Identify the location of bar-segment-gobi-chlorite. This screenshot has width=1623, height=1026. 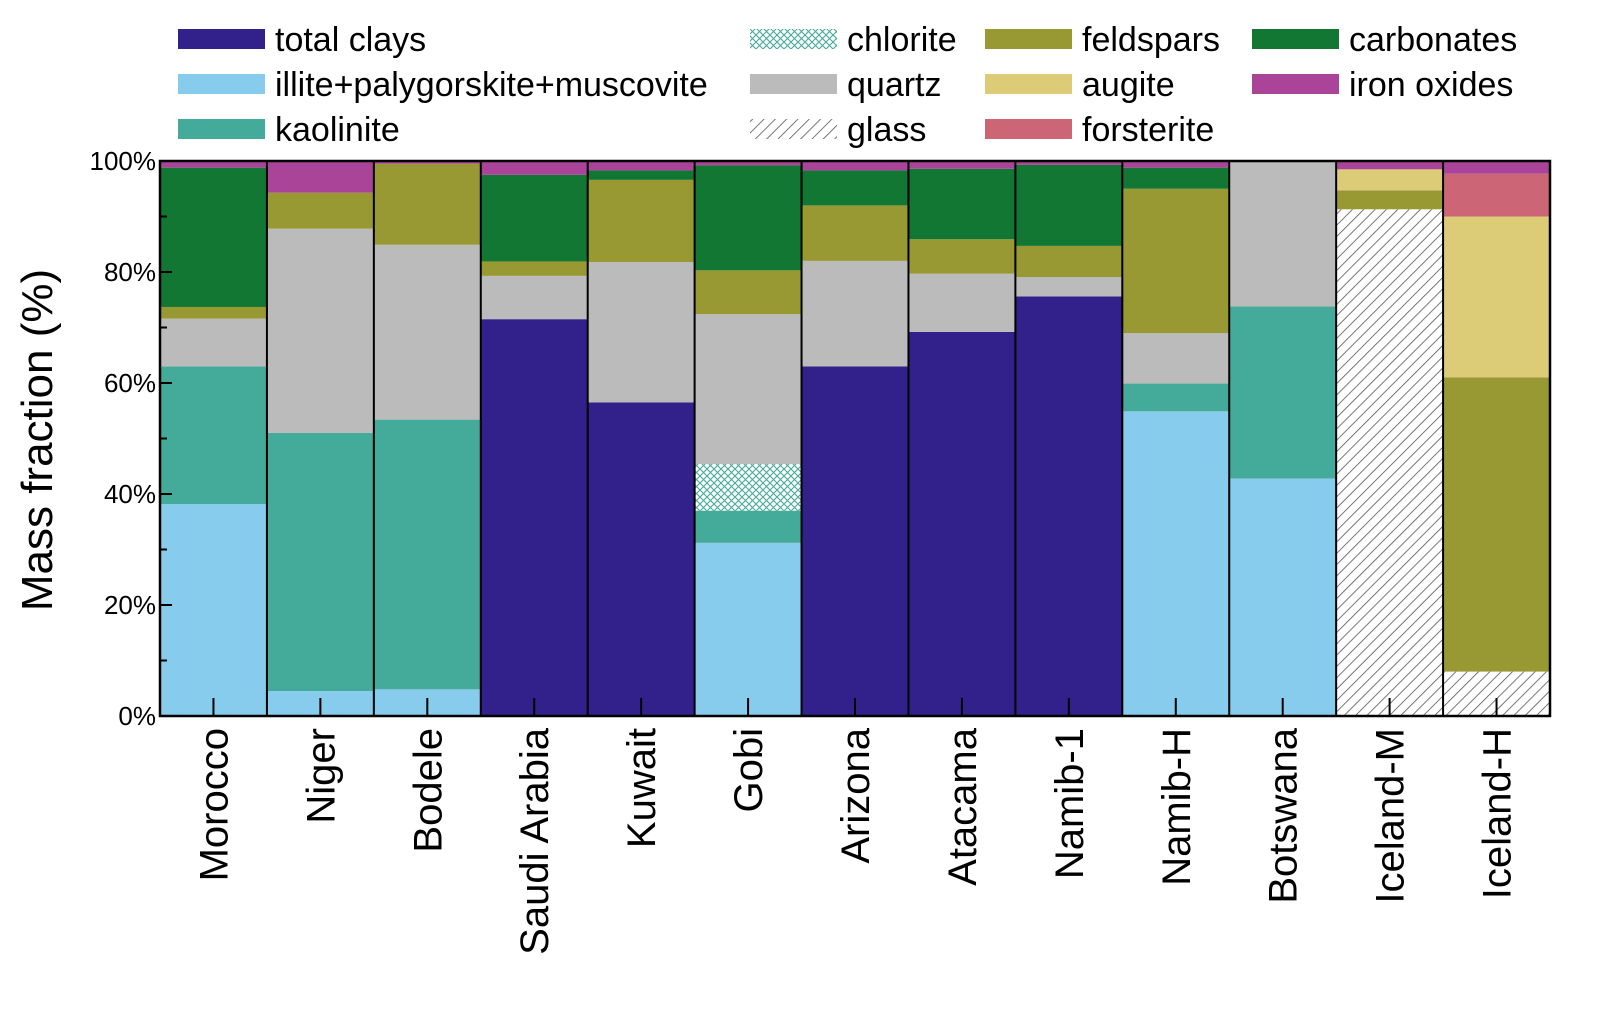
(748, 487).